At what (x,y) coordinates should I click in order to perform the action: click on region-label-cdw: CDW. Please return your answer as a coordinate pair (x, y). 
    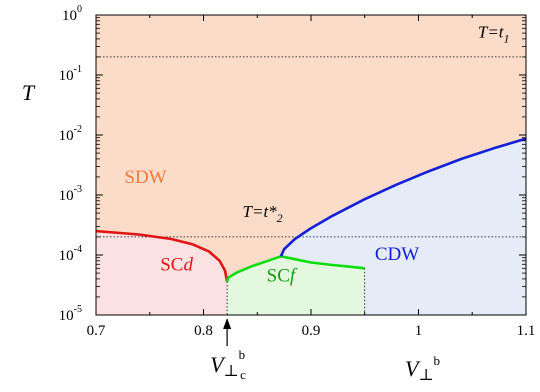
    Looking at the image, I should click on (397, 254).